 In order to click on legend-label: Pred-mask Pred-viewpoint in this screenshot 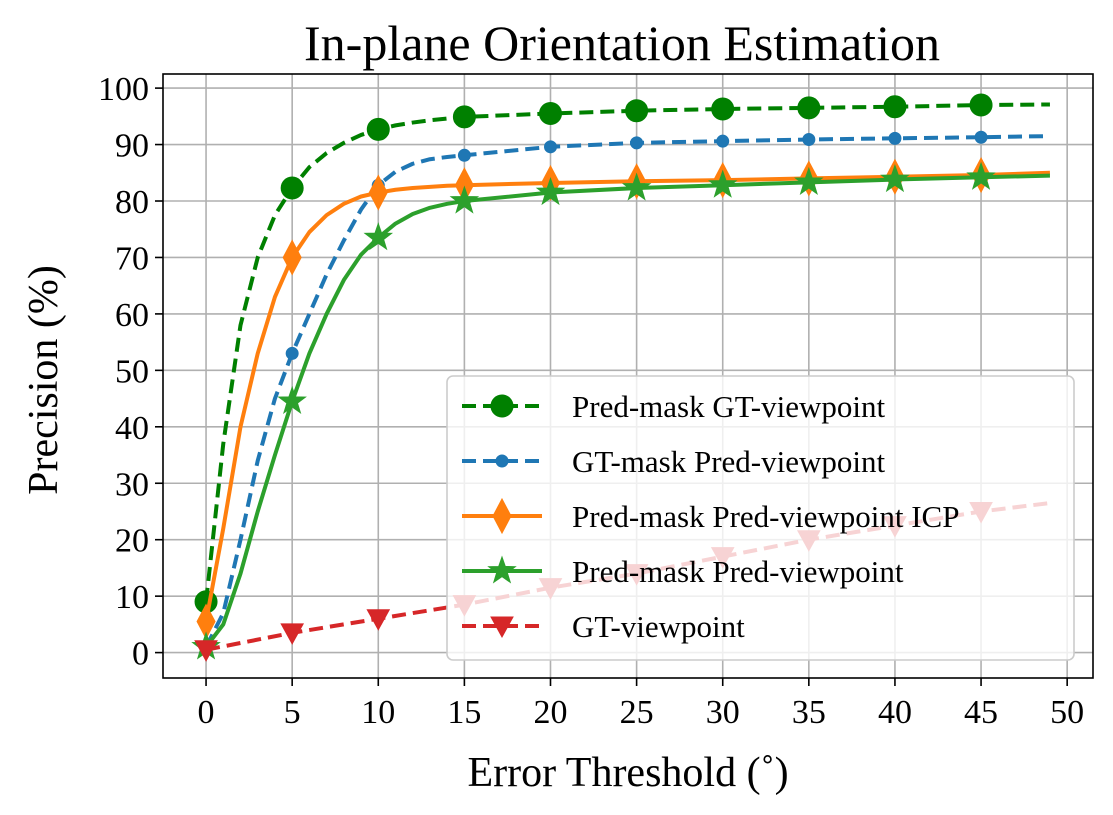, I will do `click(738, 571)`.